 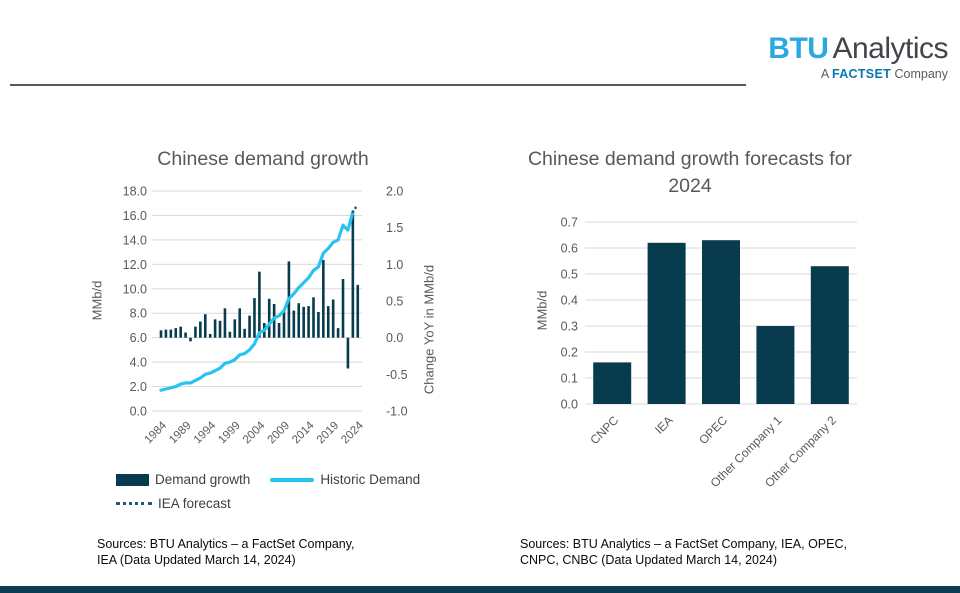 I want to click on right-axis-tick: 0.0, so click(x=394, y=338).